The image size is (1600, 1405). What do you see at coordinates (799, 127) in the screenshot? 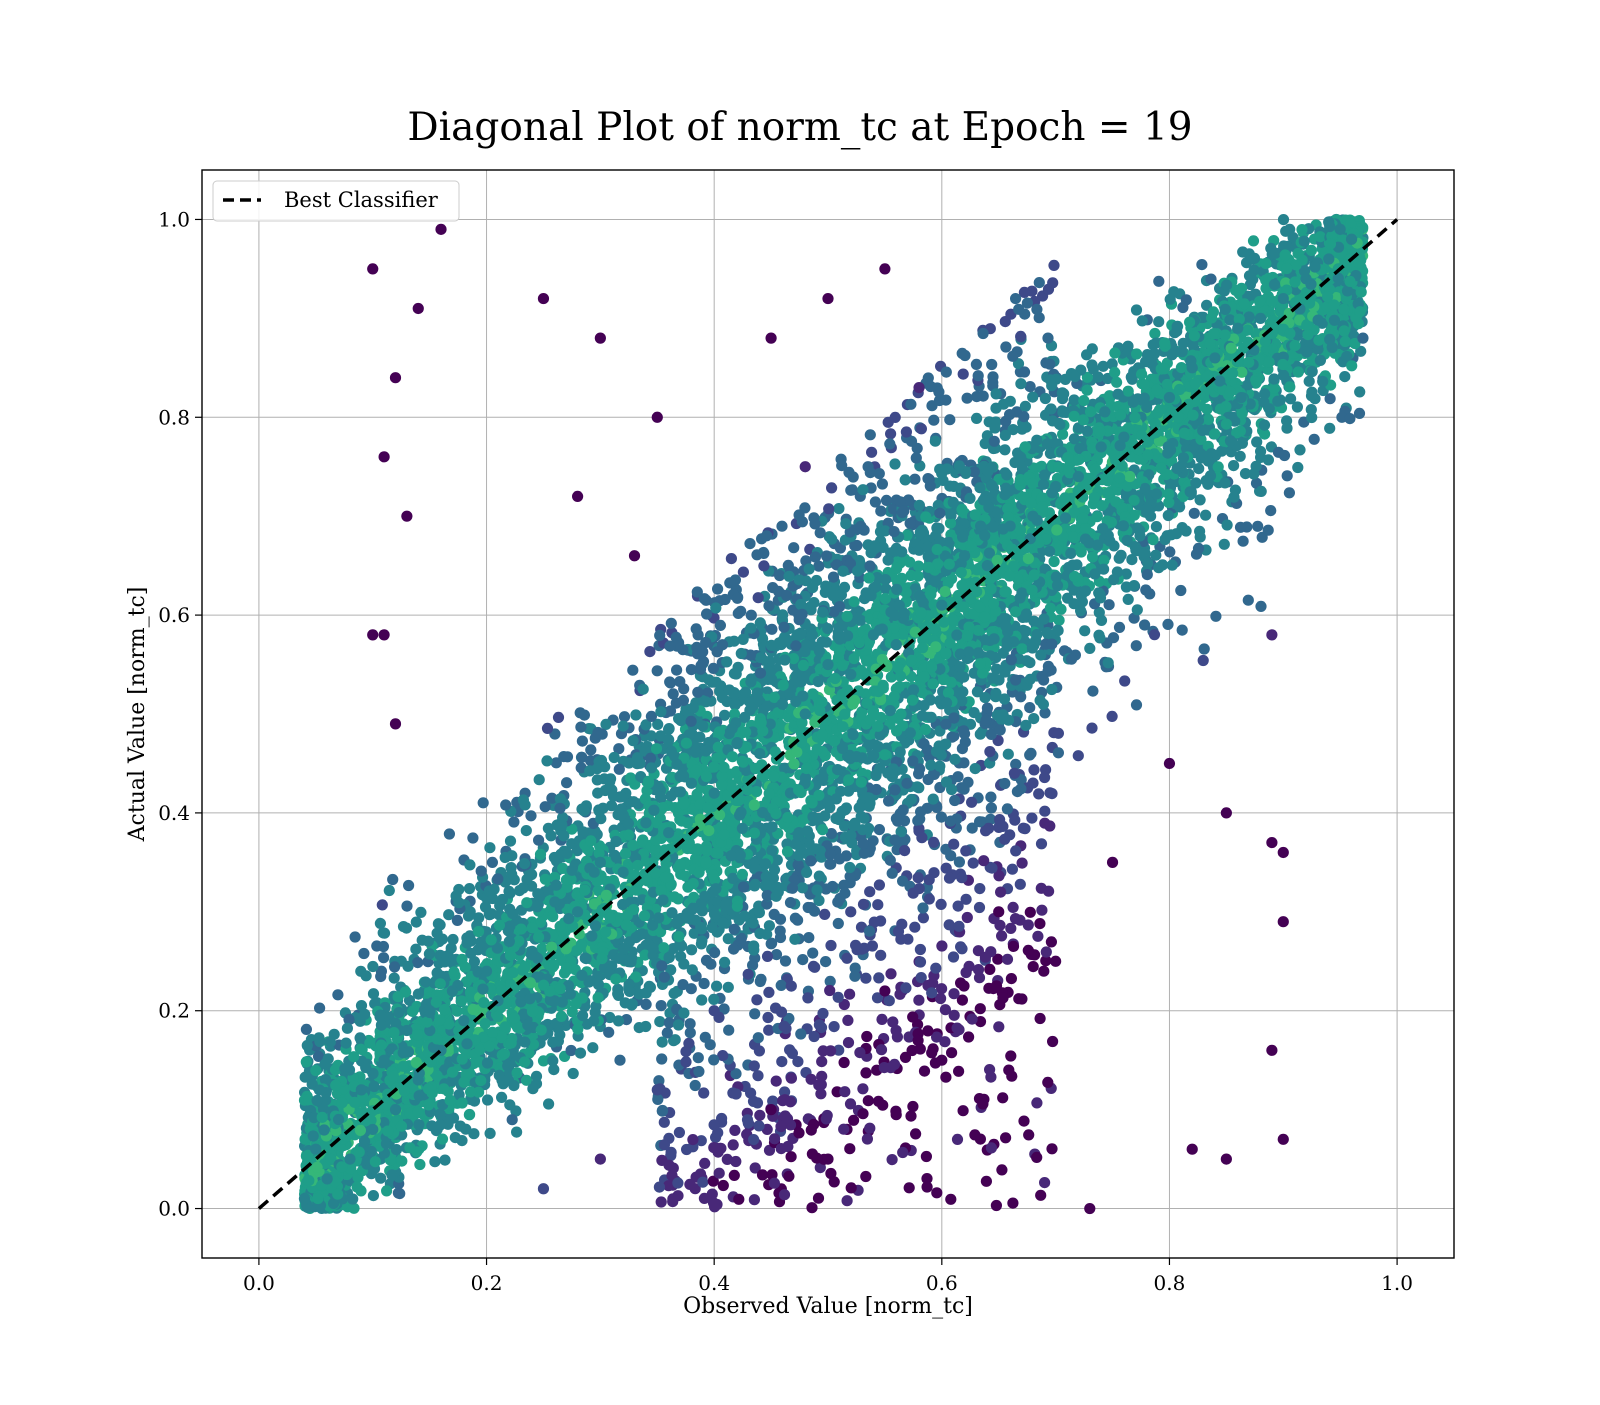
I see `chart-title: Diagonal Plot of norm_tc at Epoch = 19` at bounding box center [799, 127].